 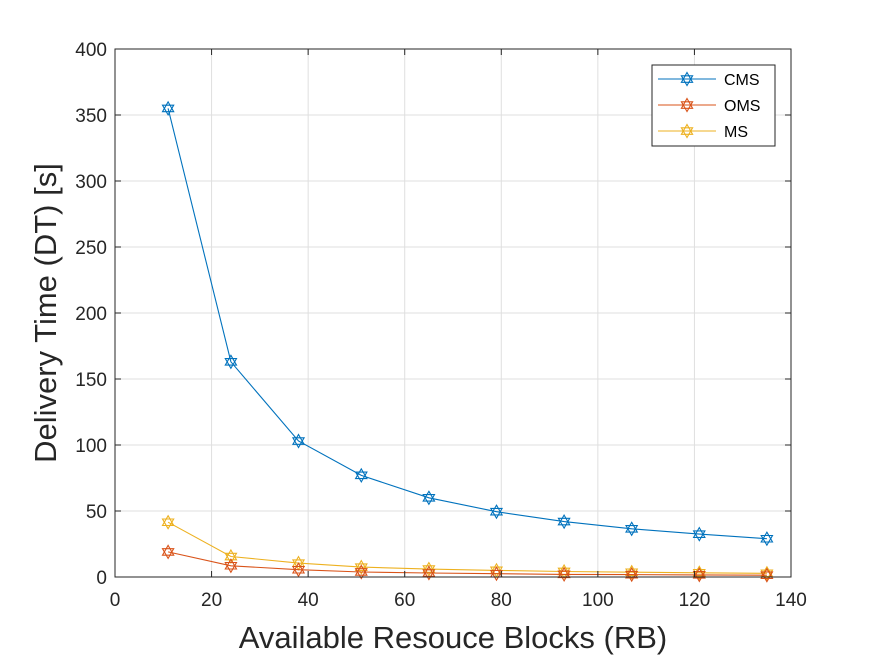 What do you see at coordinates (91, 182) in the screenshot?
I see `y-tick-label: 300` at bounding box center [91, 182].